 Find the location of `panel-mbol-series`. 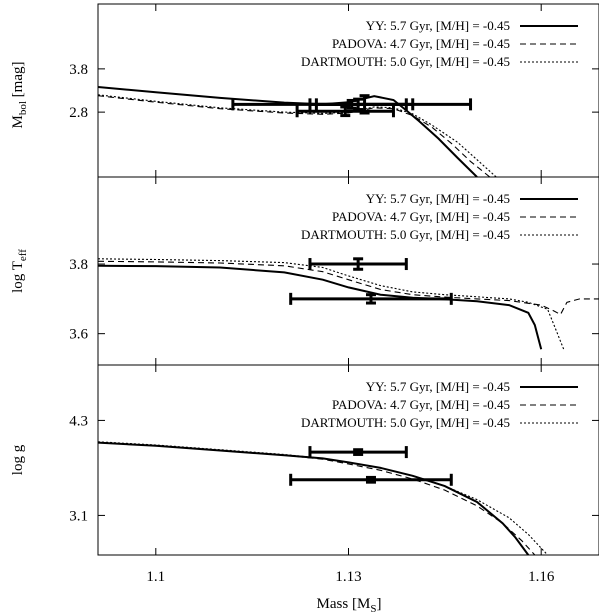

panel-mbol-series is located at coordinates (297, 131).